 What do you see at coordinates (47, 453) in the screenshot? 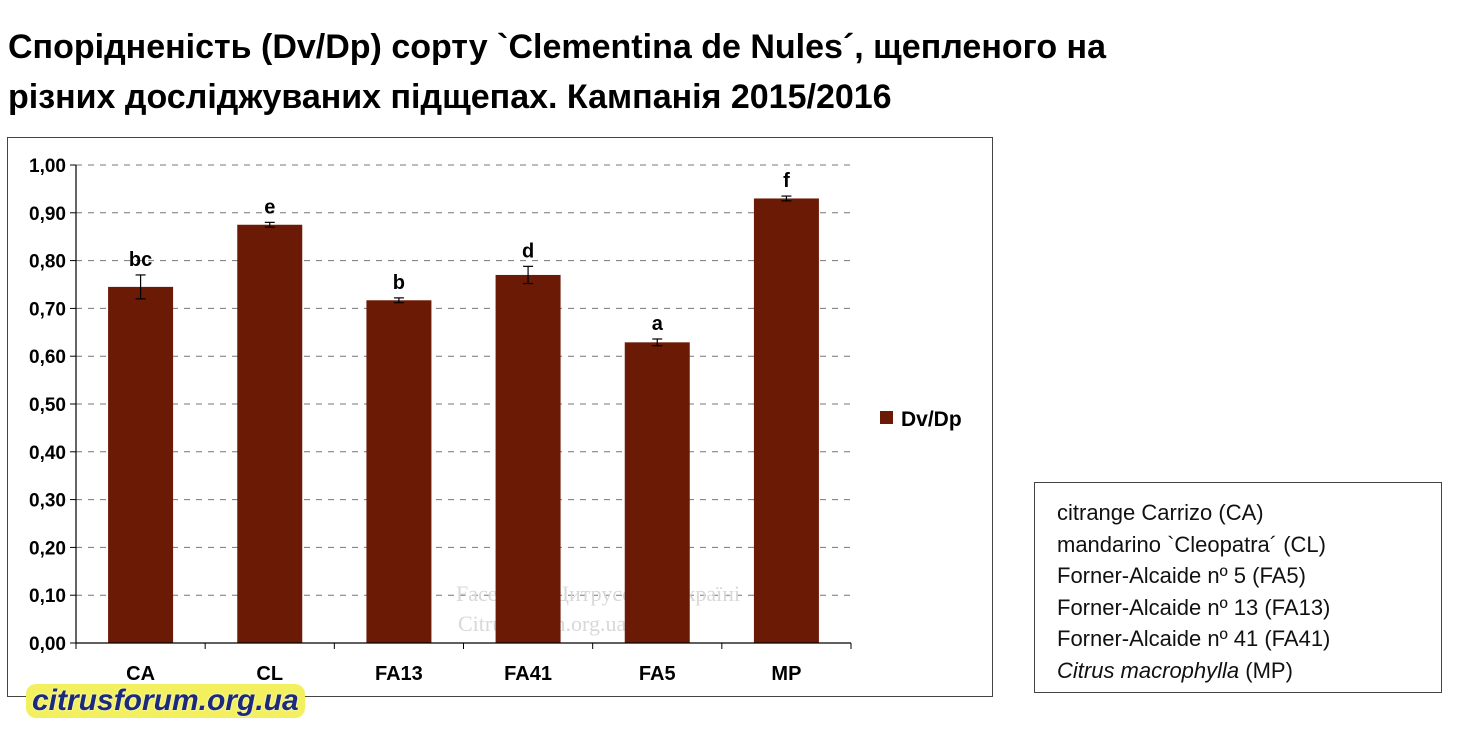
I see `y-tick-label: 0,40` at bounding box center [47, 453].